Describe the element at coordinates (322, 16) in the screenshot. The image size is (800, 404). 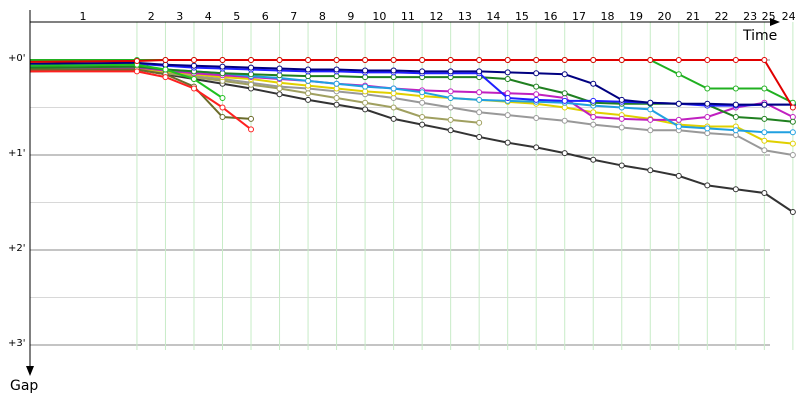
I see `x-tick-label: 8` at that location.